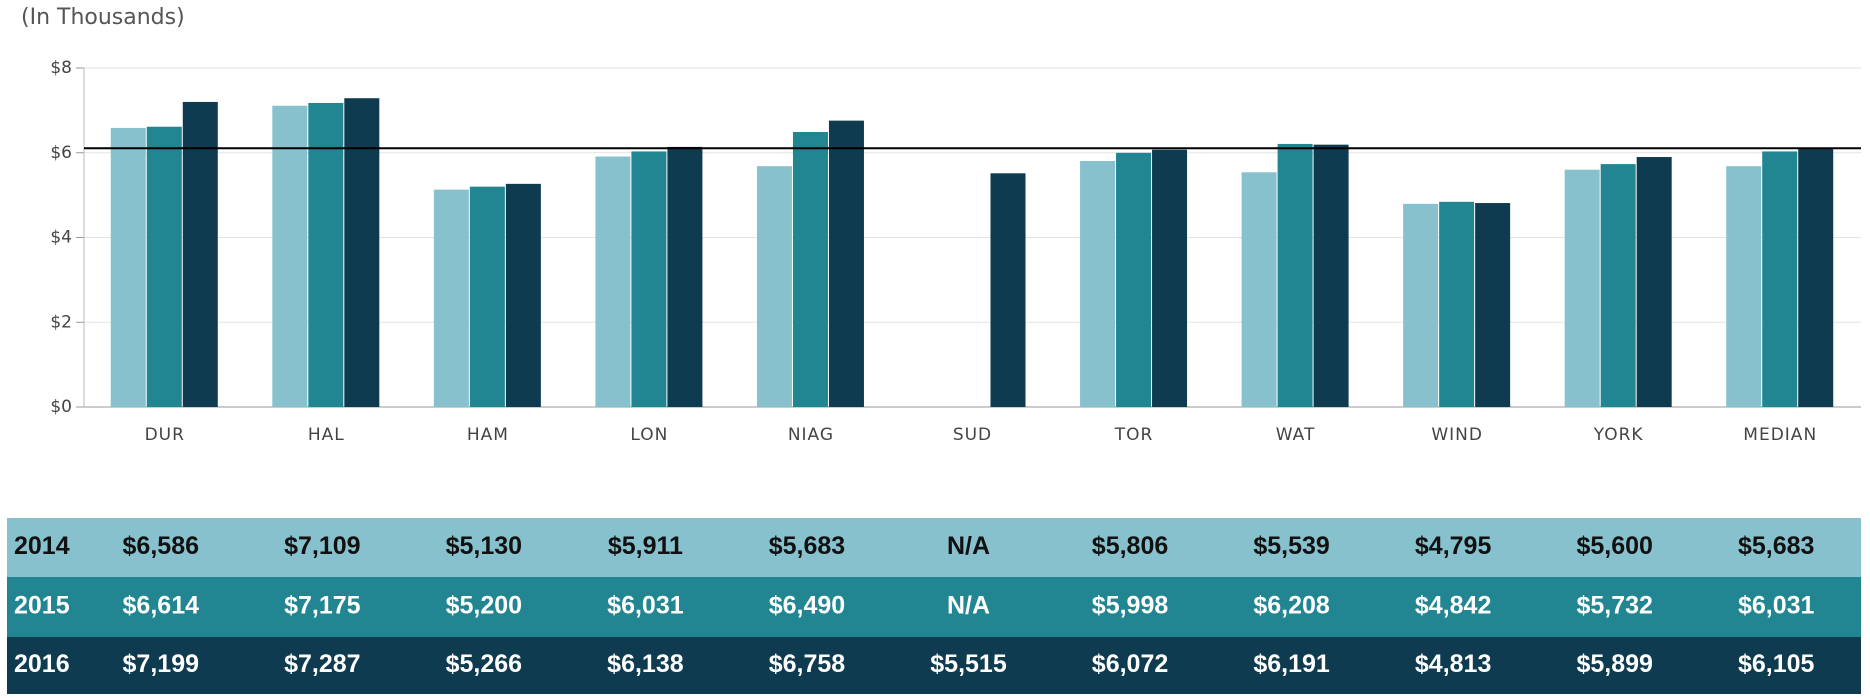 This screenshot has width=1870, height=698. What do you see at coordinates (1134, 435) in the screenshot?
I see `x-tick-label: TOR` at bounding box center [1134, 435].